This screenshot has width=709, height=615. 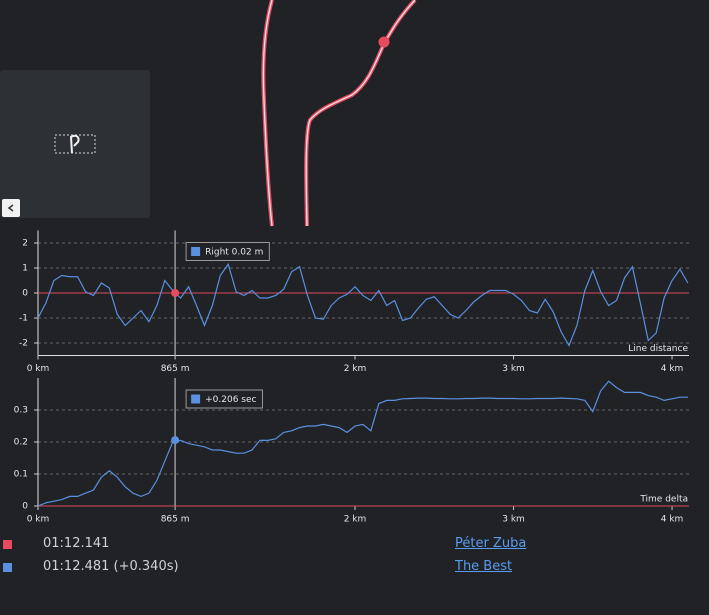 What do you see at coordinates (25, 269) in the screenshot?
I see `y-tick-label: 1` at bounding box center [25, 269].